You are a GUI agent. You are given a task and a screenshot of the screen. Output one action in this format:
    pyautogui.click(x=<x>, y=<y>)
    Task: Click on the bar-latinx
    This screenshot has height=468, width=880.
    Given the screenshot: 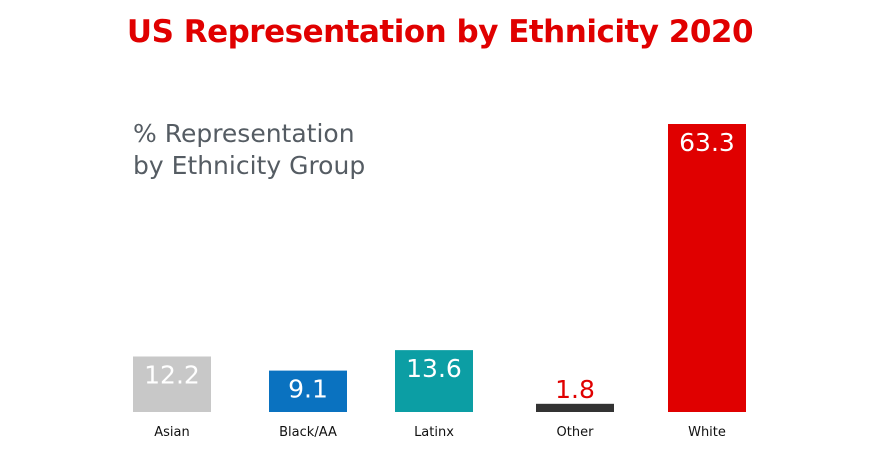 What is the action you would take?
    pyautogui.click(x=434, y=381)
    